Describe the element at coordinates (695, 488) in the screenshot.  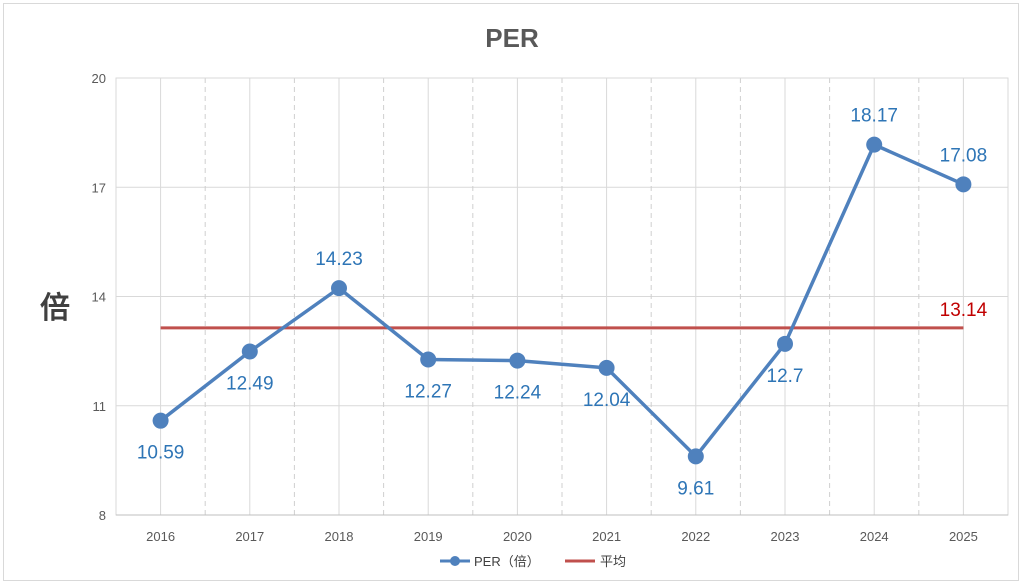
I see `per-data-label-2022: 9.61` at that location.